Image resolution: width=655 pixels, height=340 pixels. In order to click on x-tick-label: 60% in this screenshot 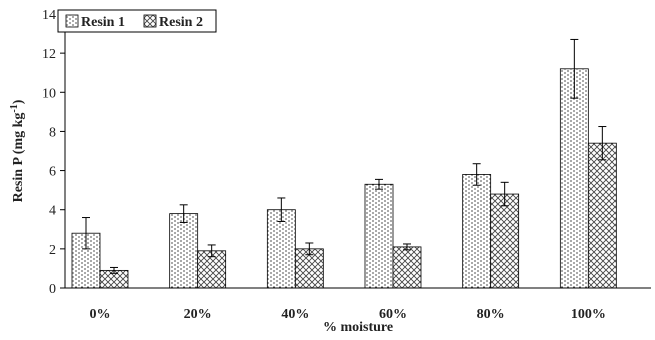, I will do `click(393, 314)`.